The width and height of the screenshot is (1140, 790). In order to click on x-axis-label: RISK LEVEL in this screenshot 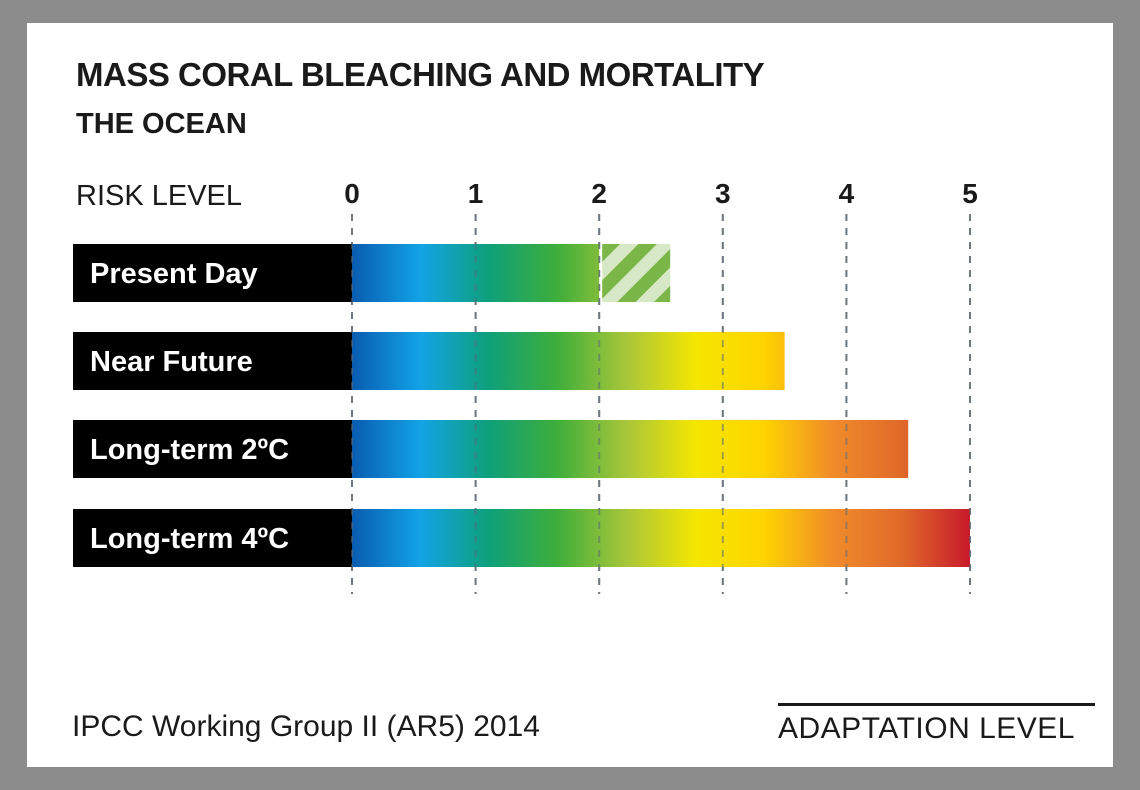, I will do `click(159, 196)`.